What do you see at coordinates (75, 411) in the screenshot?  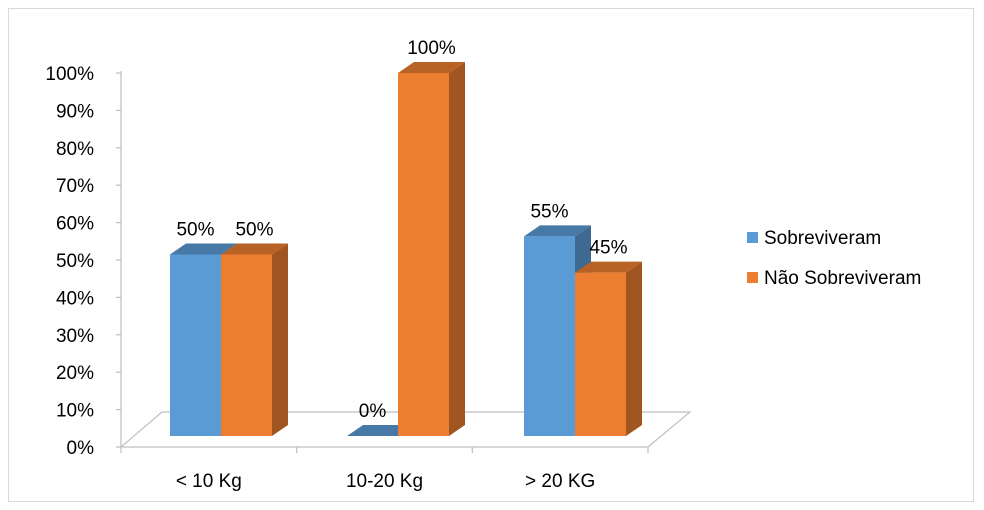 I see `y-tick-label: 10%` at bounding box center [75, 411].